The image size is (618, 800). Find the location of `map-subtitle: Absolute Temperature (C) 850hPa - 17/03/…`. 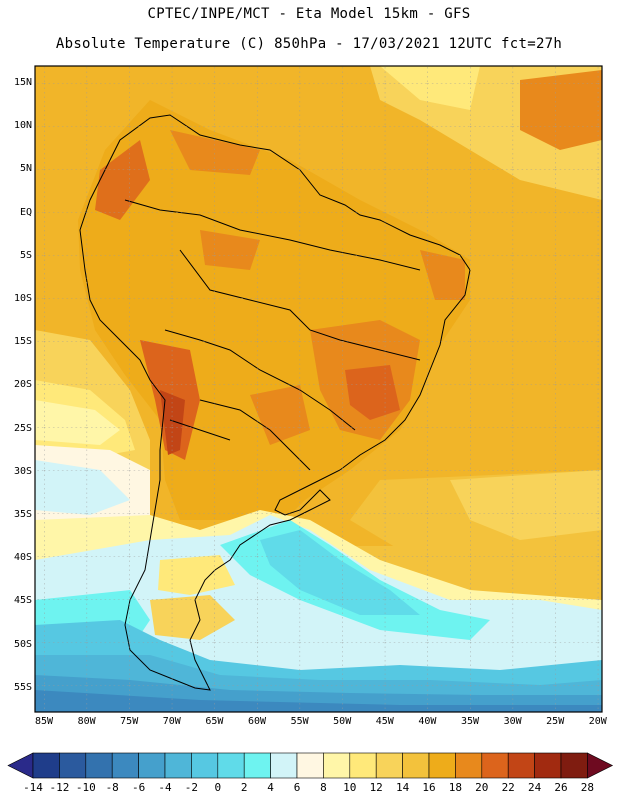

map-subtitle: Absolute Temperature (C) 850hPa - 17/03/… is located at coordinates (309, 44).